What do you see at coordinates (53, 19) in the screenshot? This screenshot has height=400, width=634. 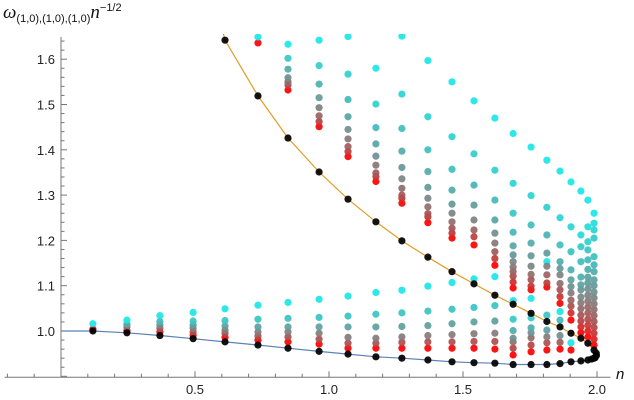 I see `y-axis-label-subscript: (1,0),(1,0),(1,0)` at bounding box center [53, 19].